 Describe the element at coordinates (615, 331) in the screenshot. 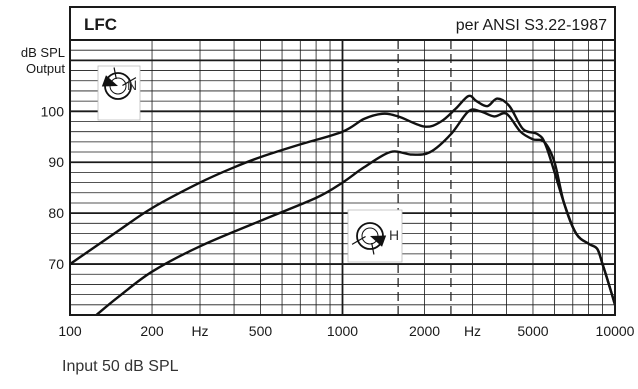

I see `x-tick-label: 10000` at that location.